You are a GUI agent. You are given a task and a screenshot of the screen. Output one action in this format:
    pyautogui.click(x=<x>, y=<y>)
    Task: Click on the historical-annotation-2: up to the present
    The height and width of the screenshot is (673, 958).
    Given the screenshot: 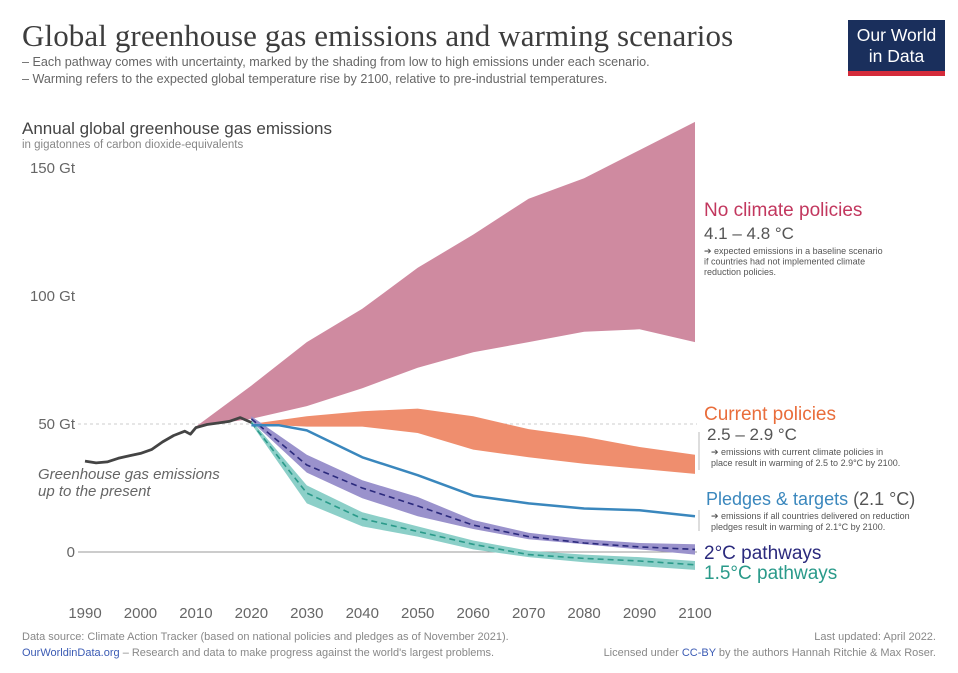 What is the action you would take?
    pyautogui.click(x=94, y=491)
    